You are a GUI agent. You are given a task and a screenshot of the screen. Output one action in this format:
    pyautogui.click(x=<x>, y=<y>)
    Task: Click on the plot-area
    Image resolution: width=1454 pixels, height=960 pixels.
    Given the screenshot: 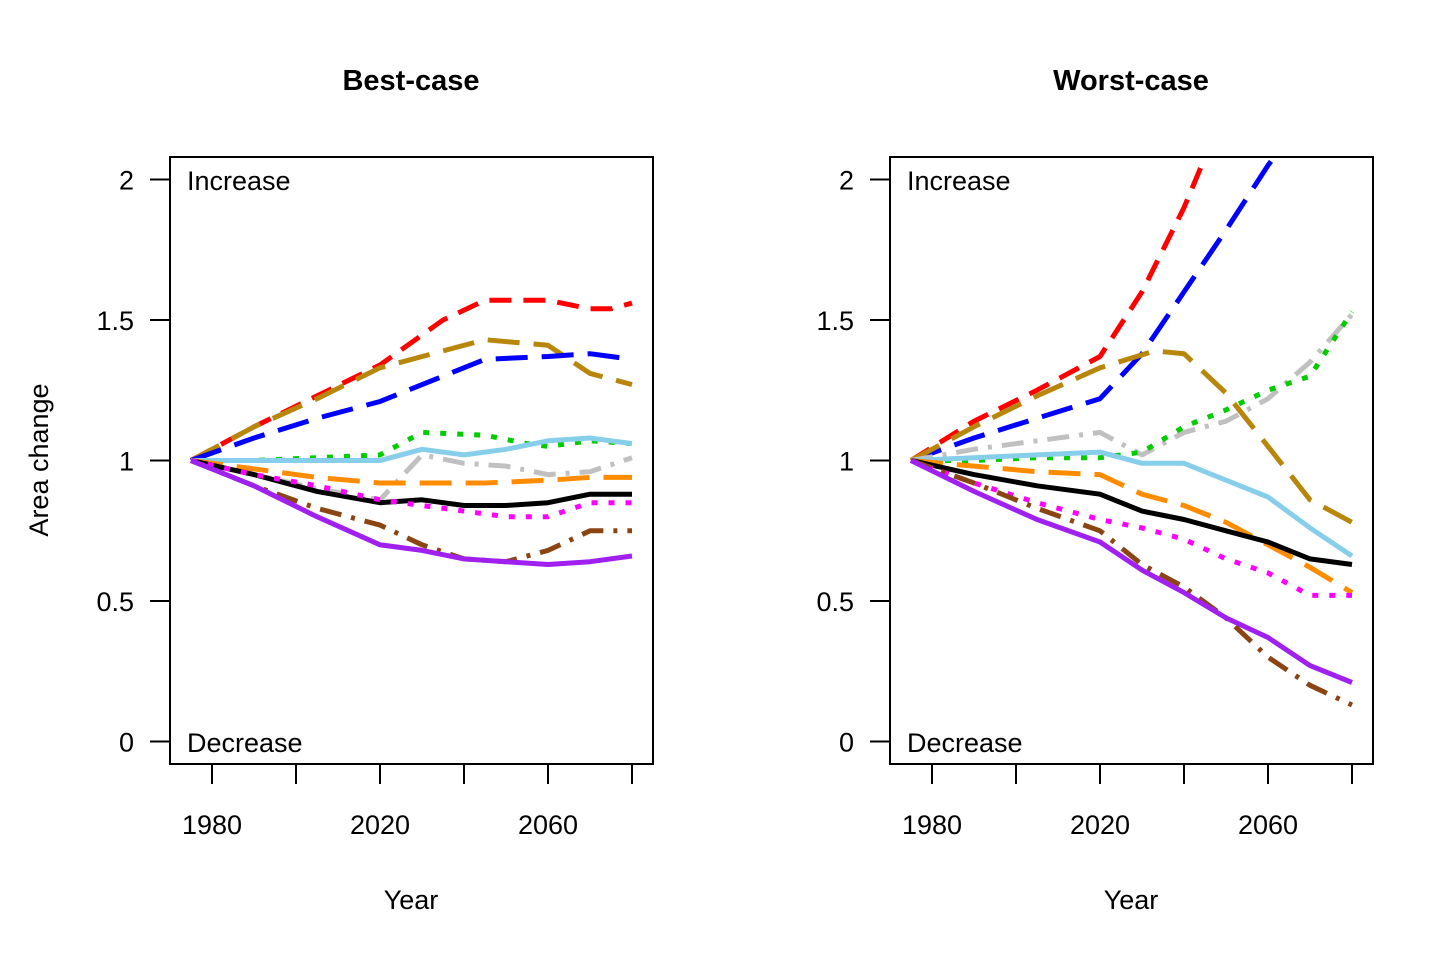 What is the action you would take?
    pyautogui.click(x=411, y=432)
    